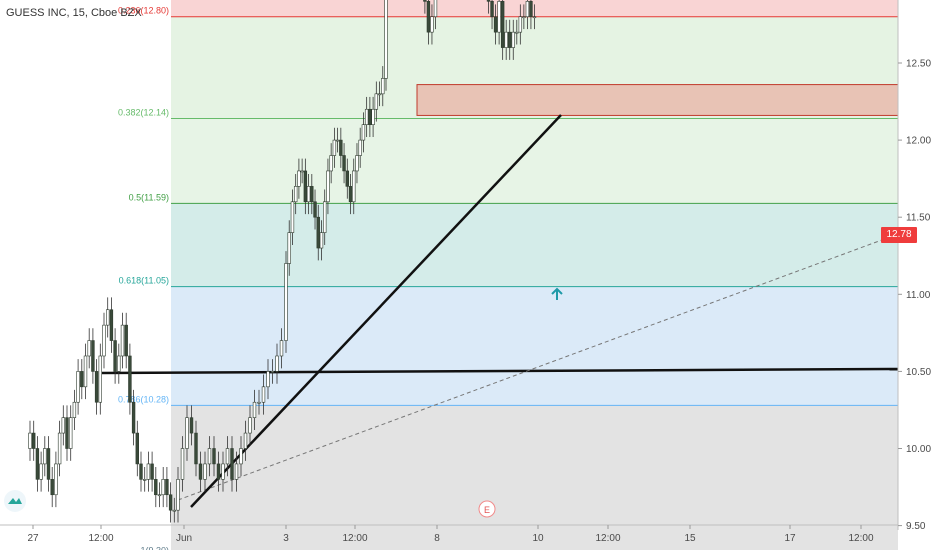 This screenshot has width=932, height=555. Describe the element at coordinates (15, 501) in the screenshot. I see `tradingview-logo-icon` at that location.